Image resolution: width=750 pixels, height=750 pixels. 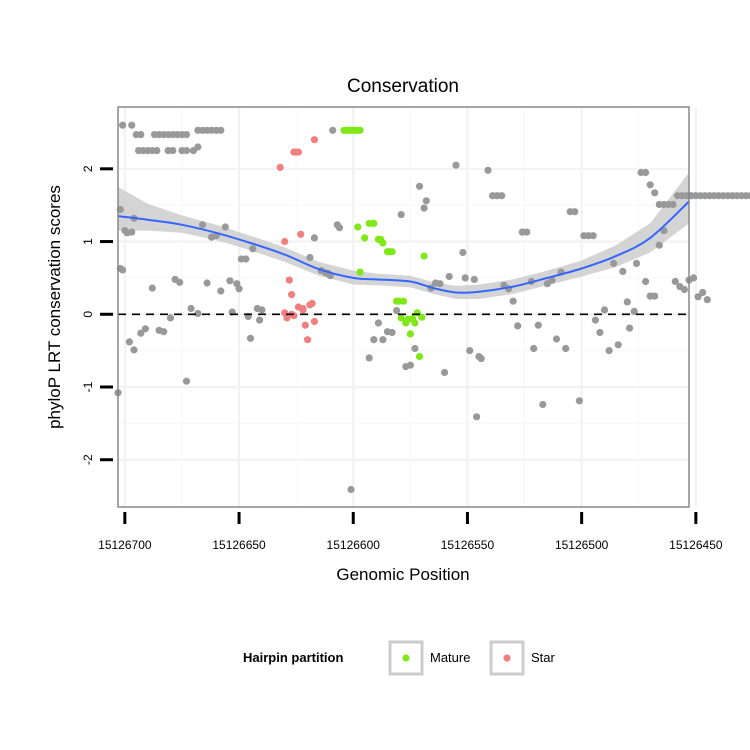 I want to click on y-axis-title: phyloP LRT conservation scores, so click(x=54, y=307).